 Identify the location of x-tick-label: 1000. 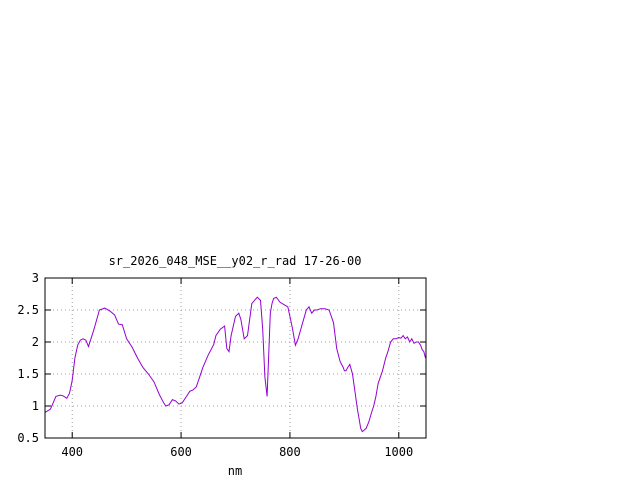
(398, 452).